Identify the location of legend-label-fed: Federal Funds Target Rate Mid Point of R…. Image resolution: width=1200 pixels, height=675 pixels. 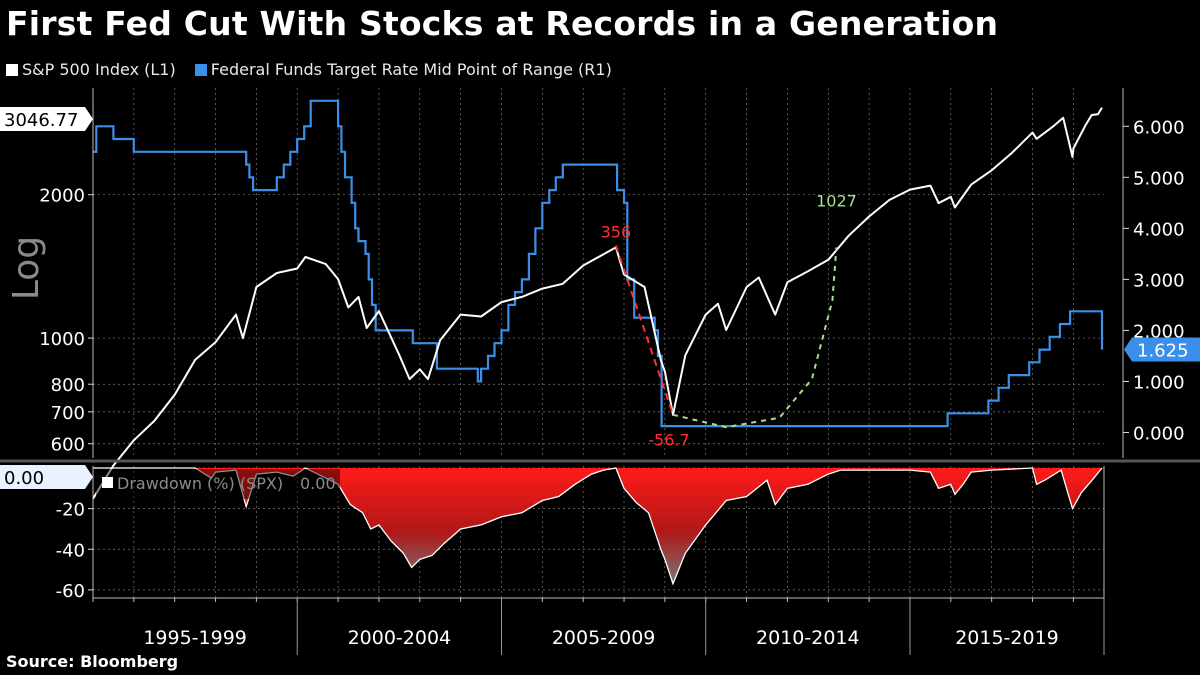
(411, 69).